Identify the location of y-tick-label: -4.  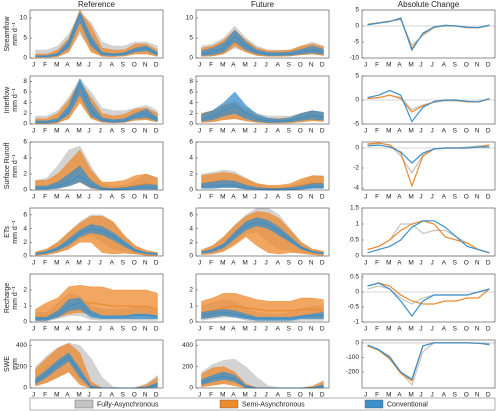
(356, 188).